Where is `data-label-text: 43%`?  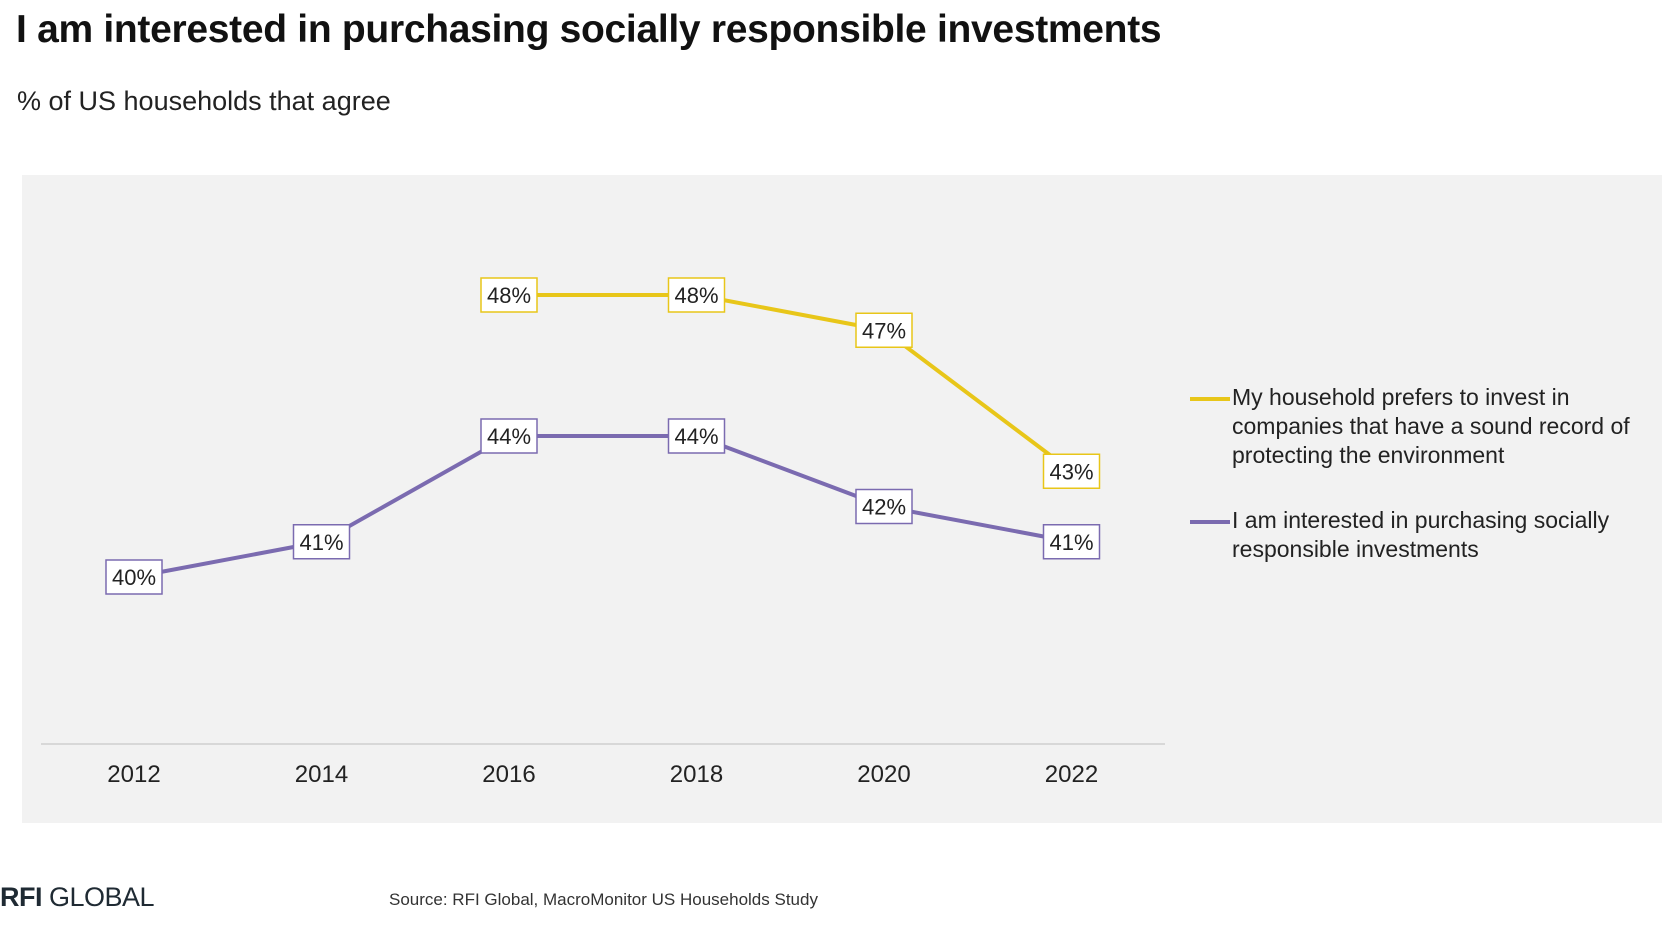
data-label-text: 43% is located at coordinates (1071, 471).